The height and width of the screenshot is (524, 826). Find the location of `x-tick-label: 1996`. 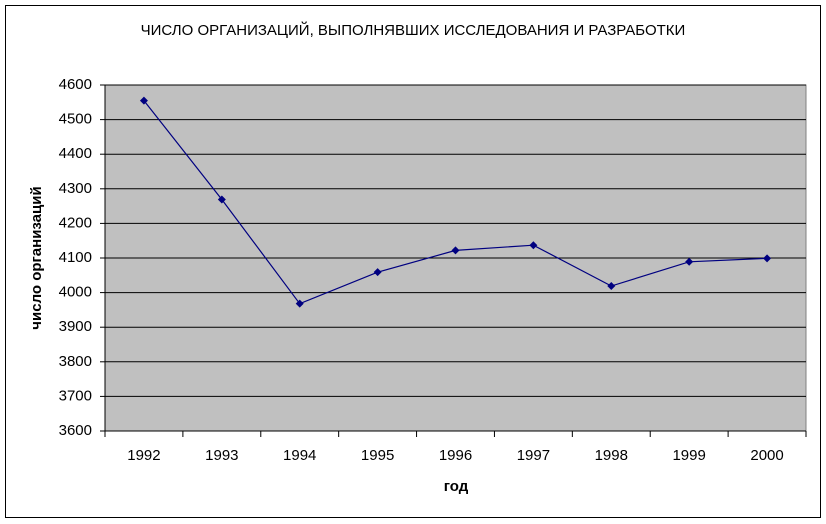

x-tick-label: 1996 is located at coordinates (455, 455).